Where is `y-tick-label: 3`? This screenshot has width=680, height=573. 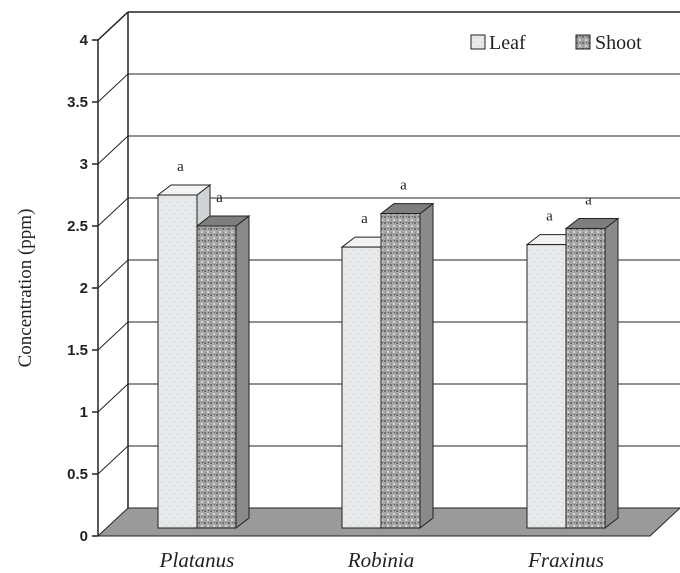 y-tick-label: 3 is located at coordinates (84, 164).